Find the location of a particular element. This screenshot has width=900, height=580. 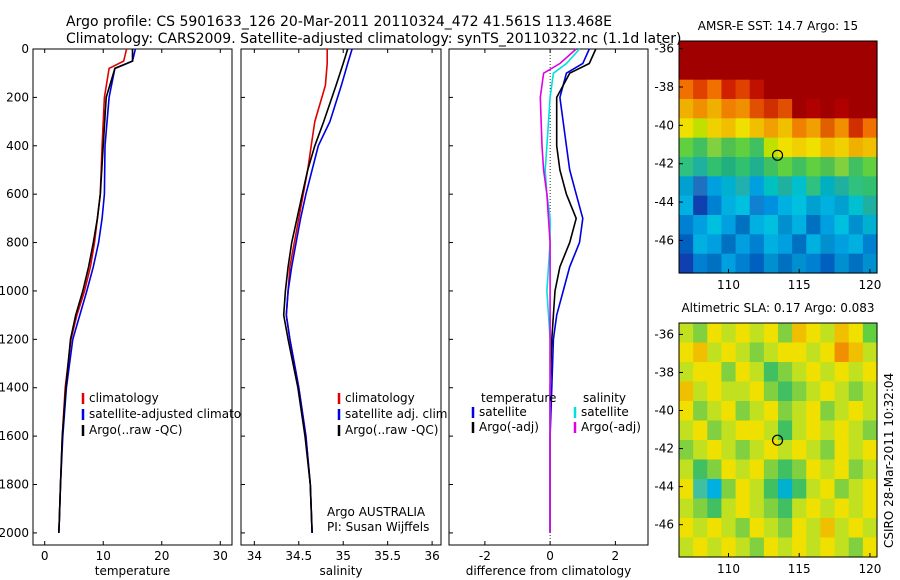

temp-xlabel: temperature is located at coordinates (132, 571).